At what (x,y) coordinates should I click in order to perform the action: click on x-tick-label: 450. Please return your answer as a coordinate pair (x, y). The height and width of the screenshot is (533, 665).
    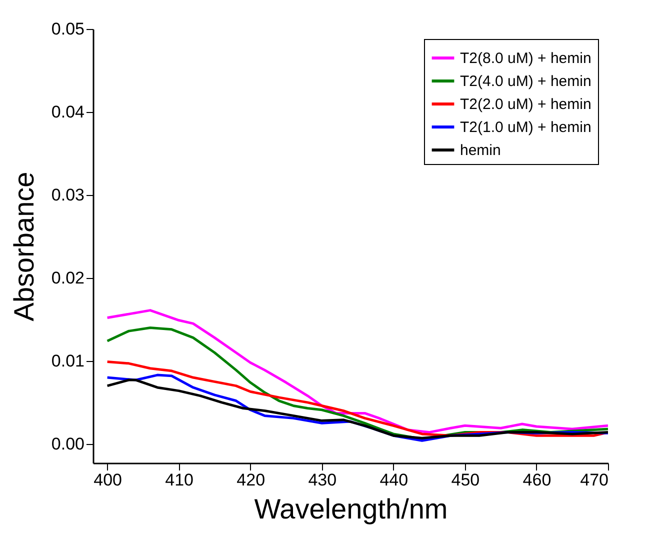
    Looking at the image, I should click on (465, 480).